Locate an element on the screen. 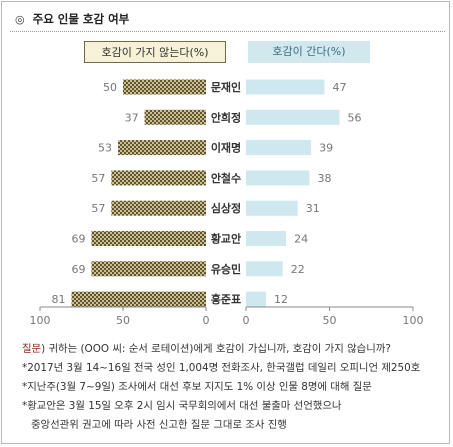 The width and height of the screenshot is (453, 447). data-label-like: 12 is located at coordinates (281, 299).